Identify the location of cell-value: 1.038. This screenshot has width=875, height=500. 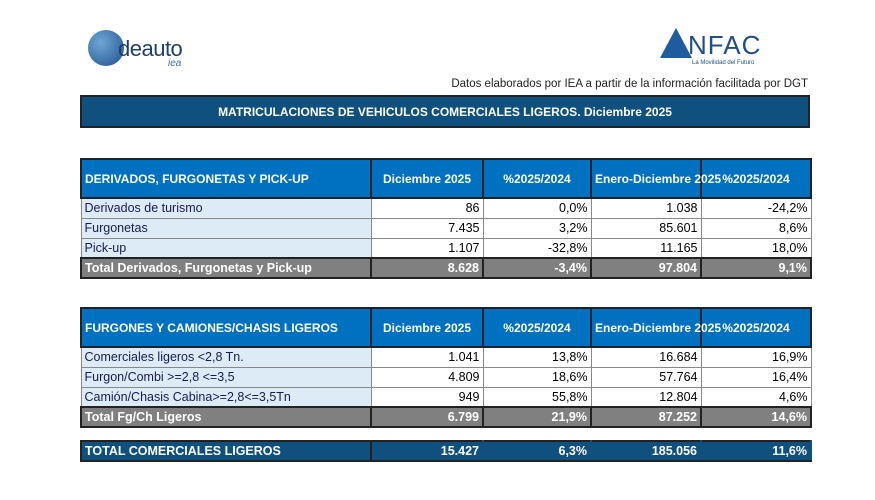
(646, 208).